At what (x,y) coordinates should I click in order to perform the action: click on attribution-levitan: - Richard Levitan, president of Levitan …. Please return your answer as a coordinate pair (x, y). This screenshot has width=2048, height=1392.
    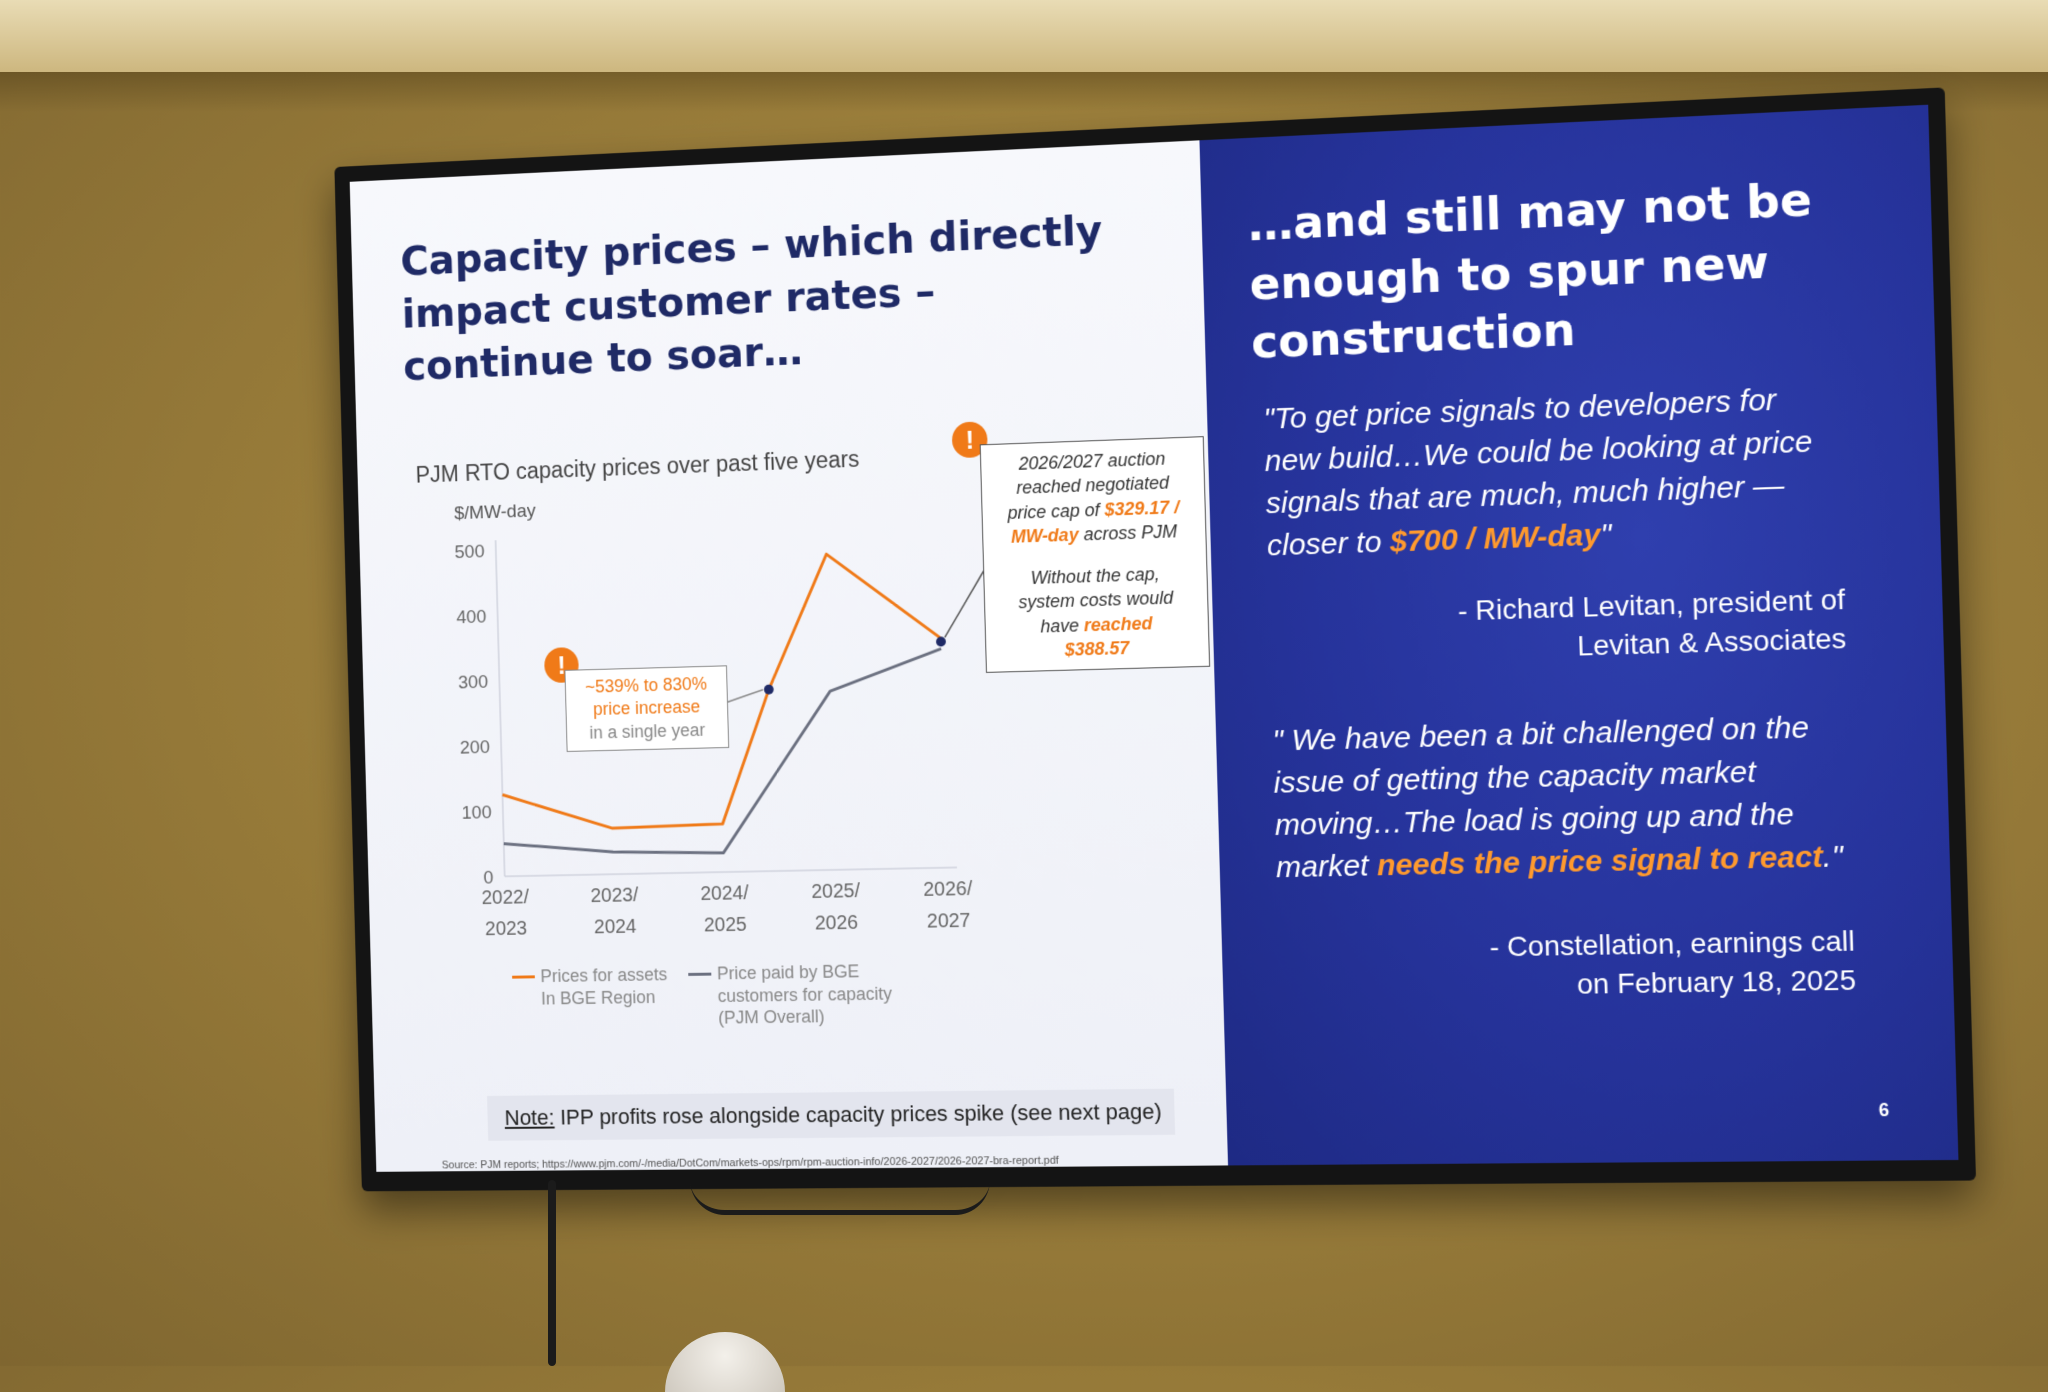
    Looking at the image, I should click on (1628, 625).